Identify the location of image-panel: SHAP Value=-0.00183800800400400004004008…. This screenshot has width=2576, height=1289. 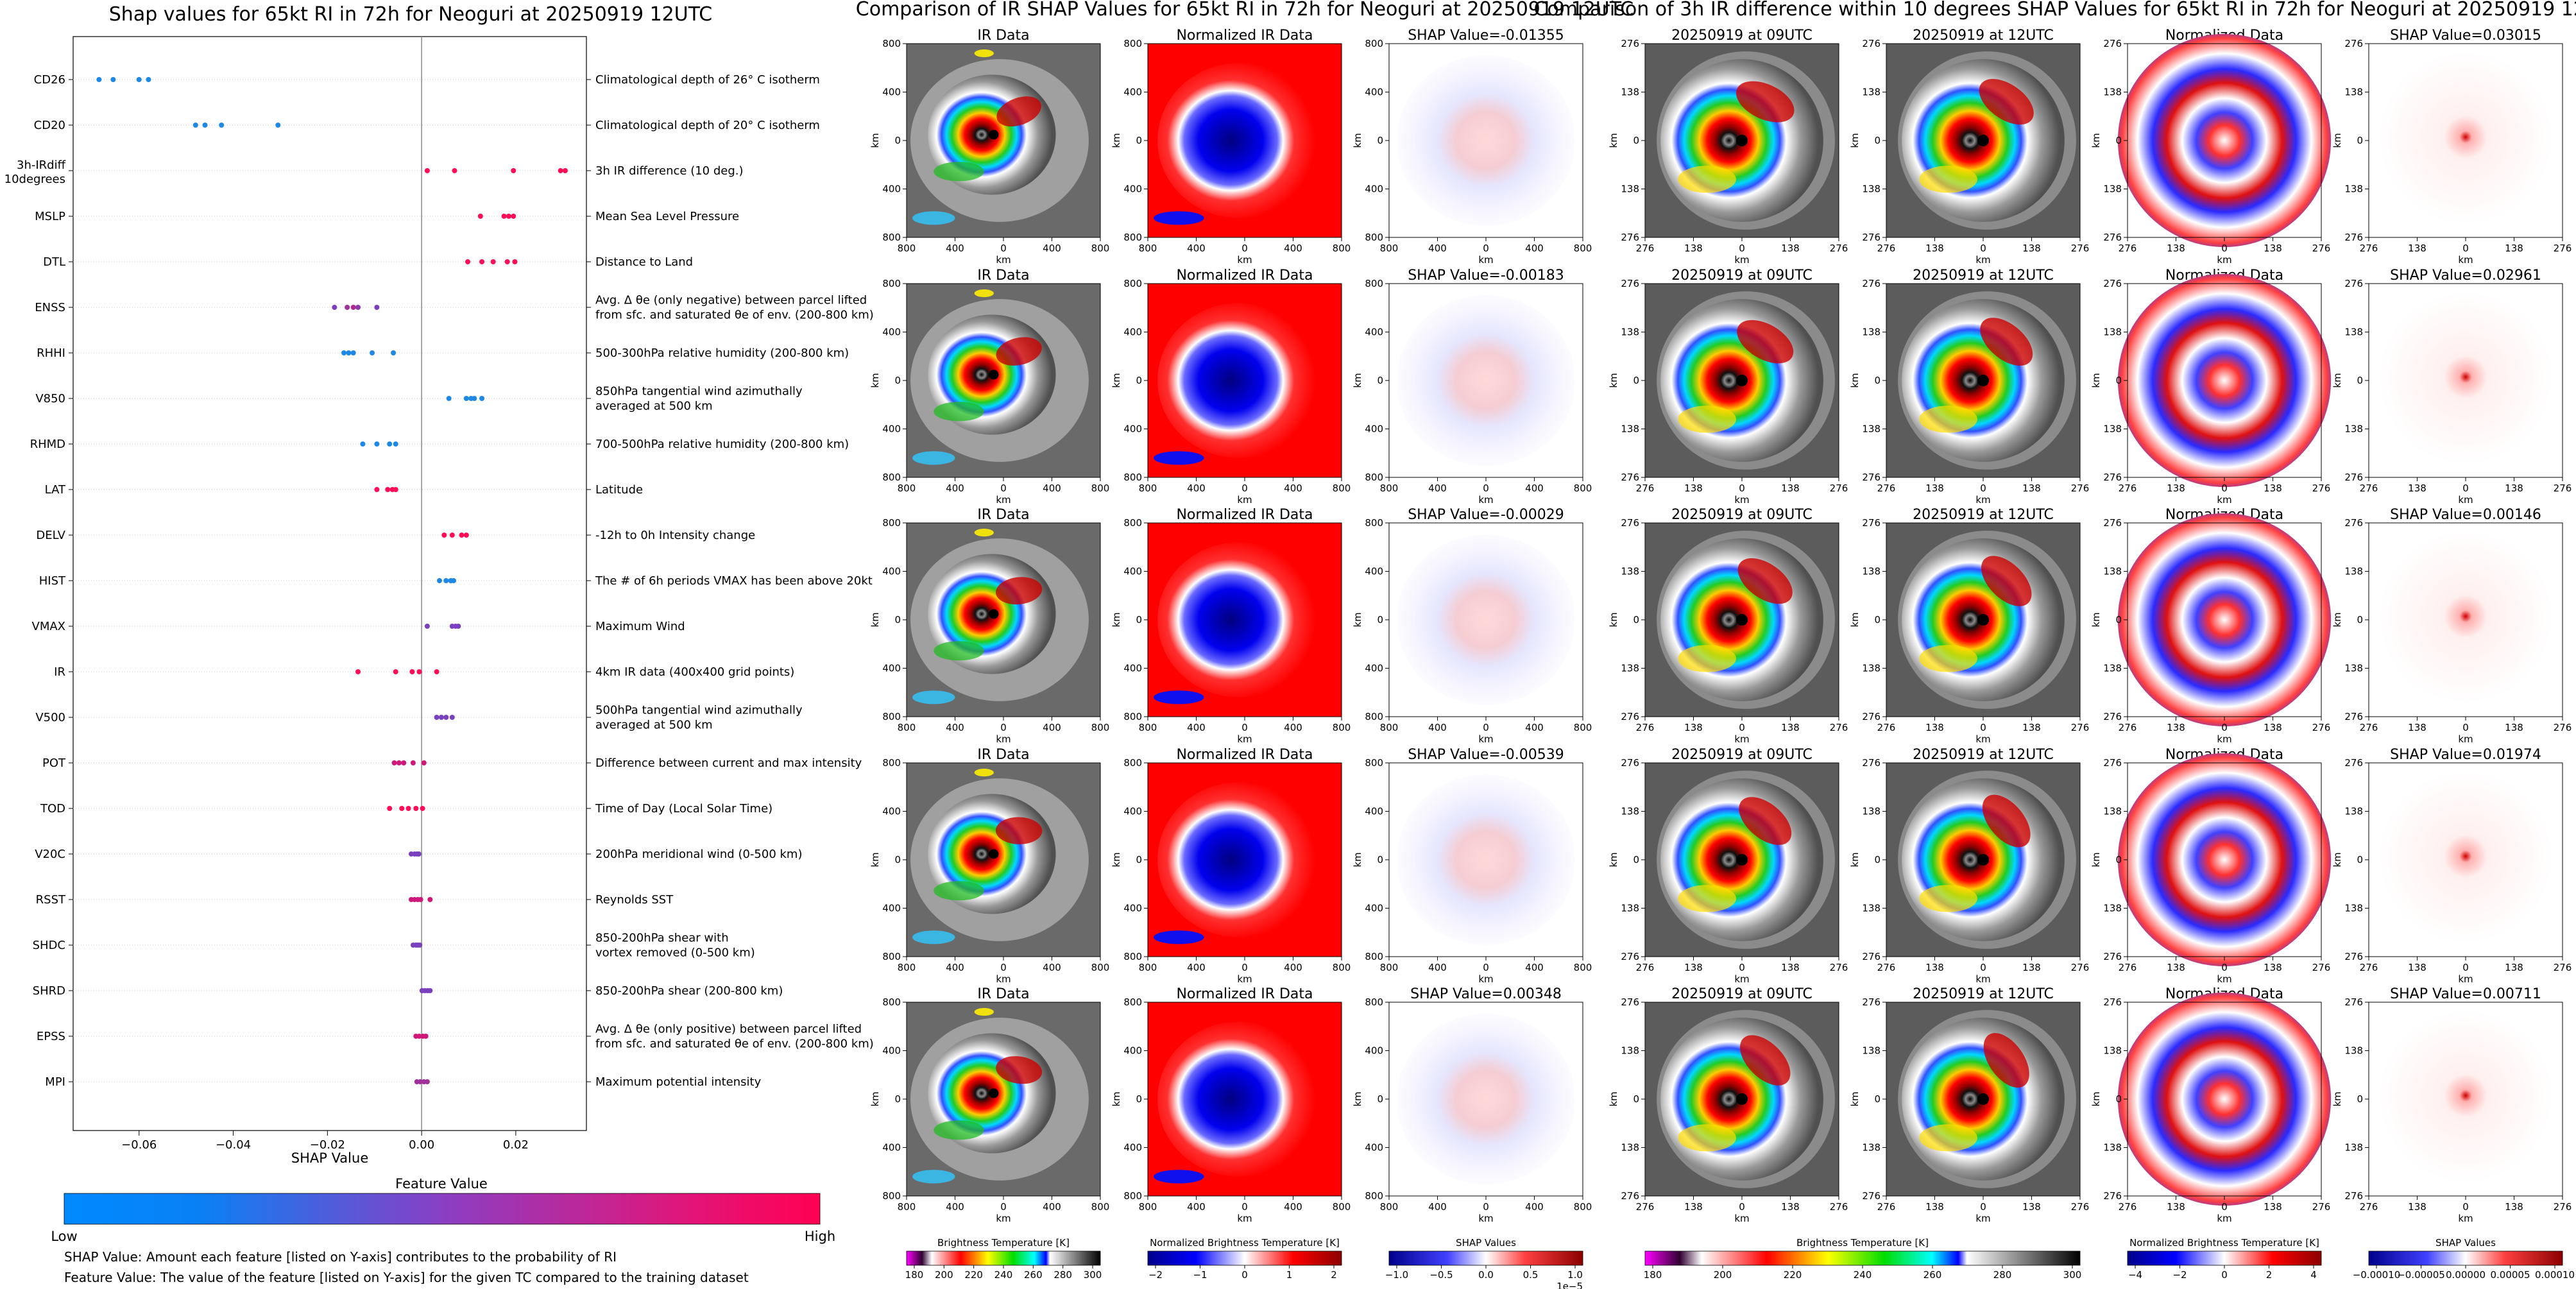
(1472, 387).